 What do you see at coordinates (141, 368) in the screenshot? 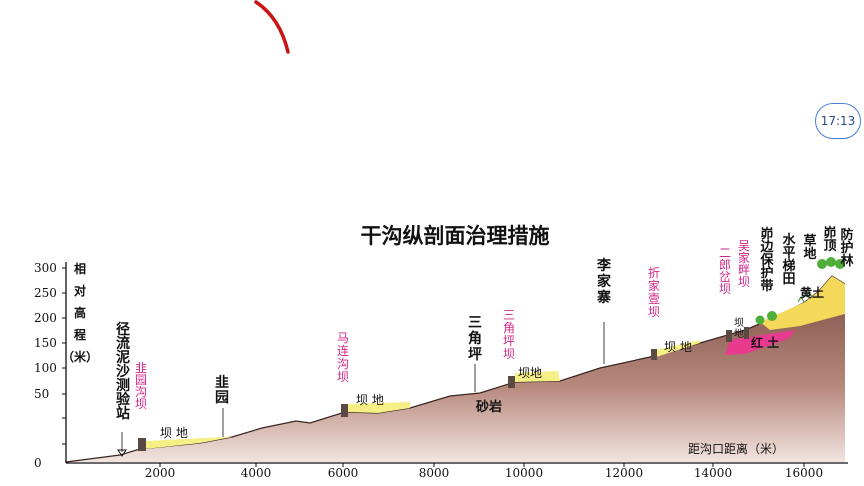
I see `label-jiuyuan-dam: 韭` at bounding box center [141, 368].